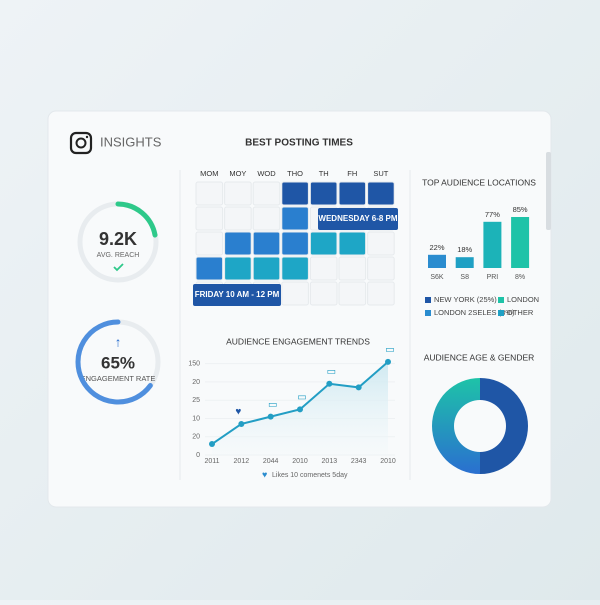 Image resolution: width=600 pixels, height=605 pixels. I want to click on y-tick-label: 25, so click(196, 400).